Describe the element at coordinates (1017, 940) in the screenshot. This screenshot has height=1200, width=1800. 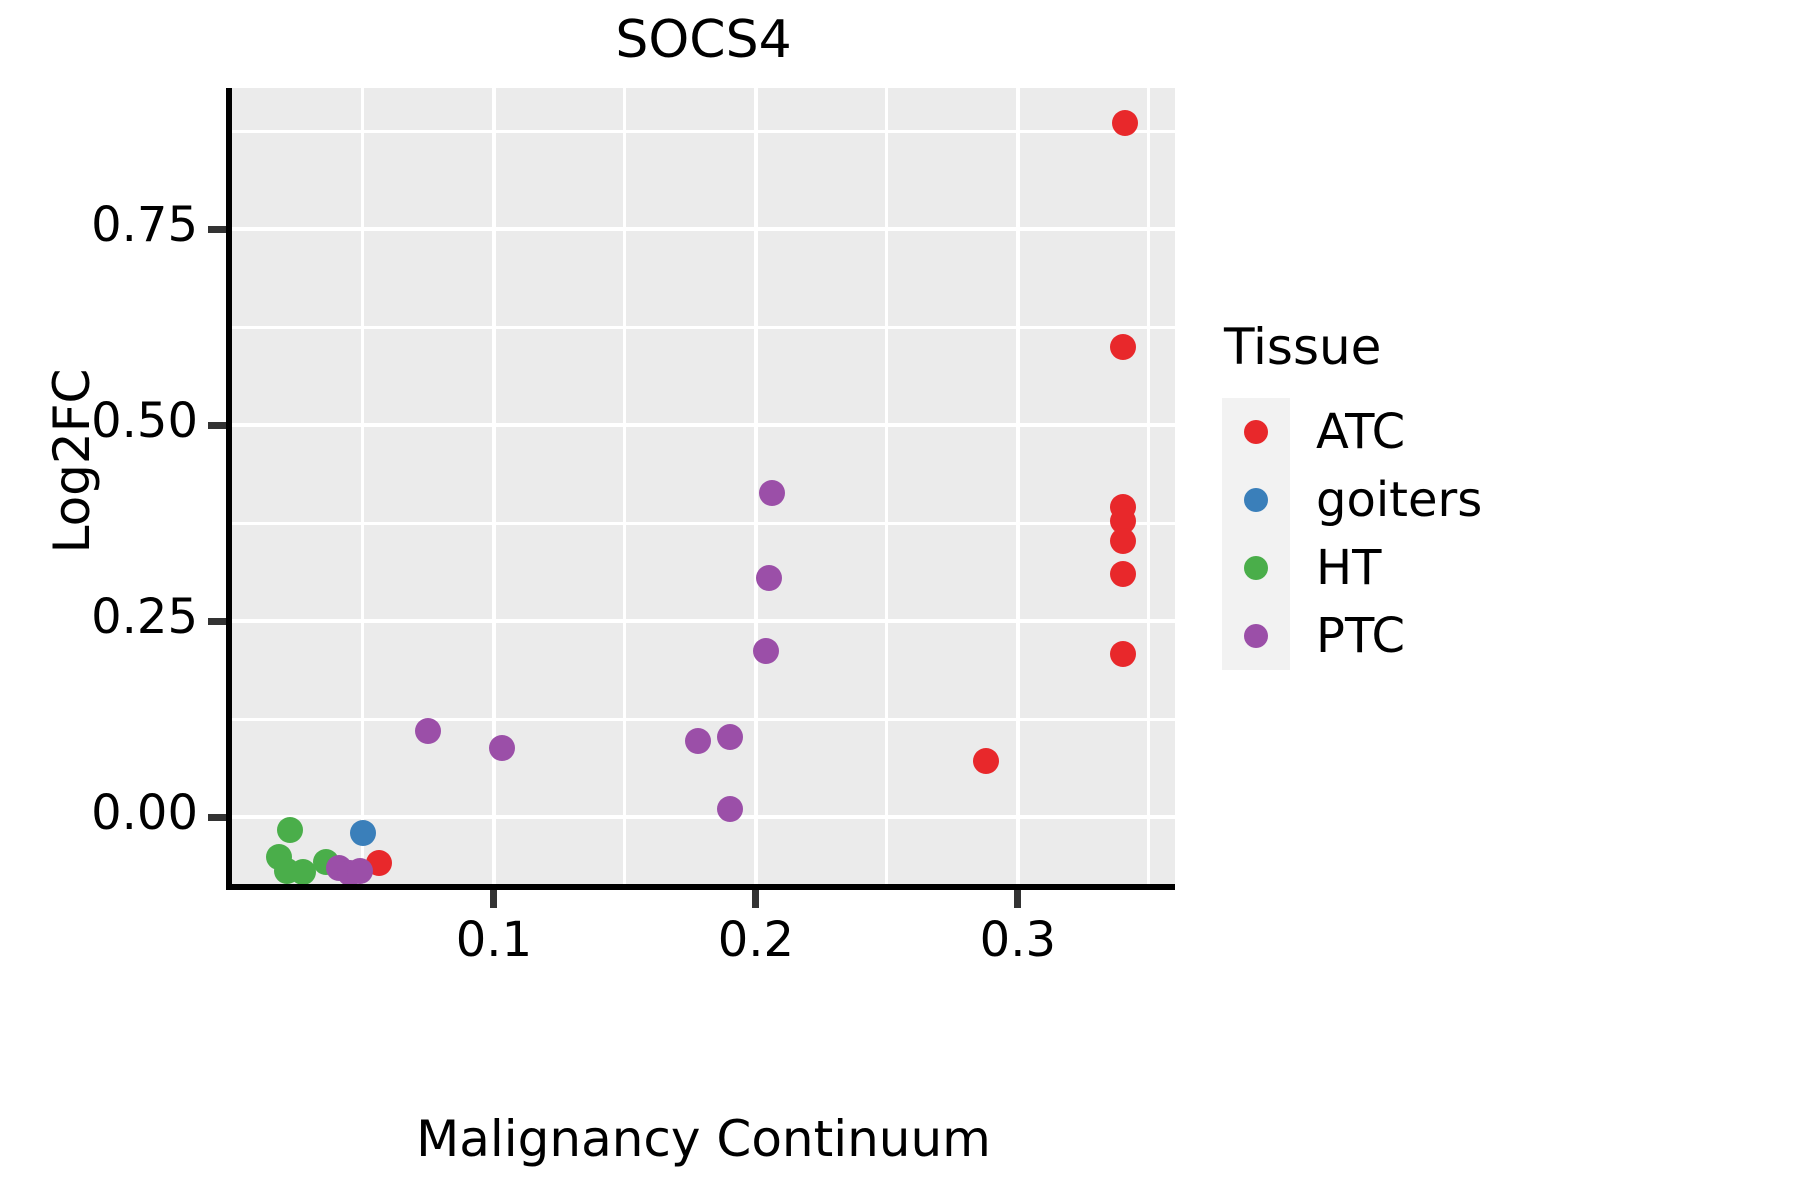
I see `x-tick-label: 0.3` at that location.